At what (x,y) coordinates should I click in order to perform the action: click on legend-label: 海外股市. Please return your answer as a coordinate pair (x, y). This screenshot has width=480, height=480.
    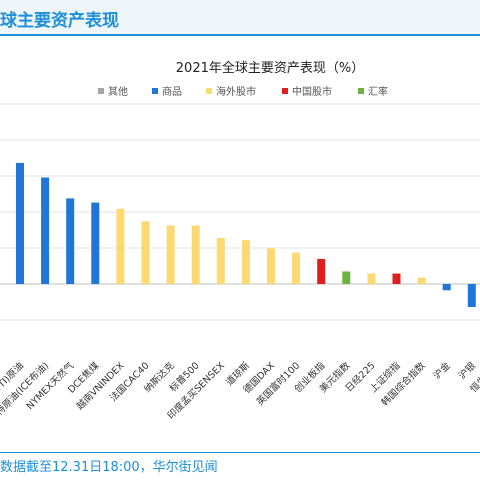
    Looking at the image, I should click on (236, 91).